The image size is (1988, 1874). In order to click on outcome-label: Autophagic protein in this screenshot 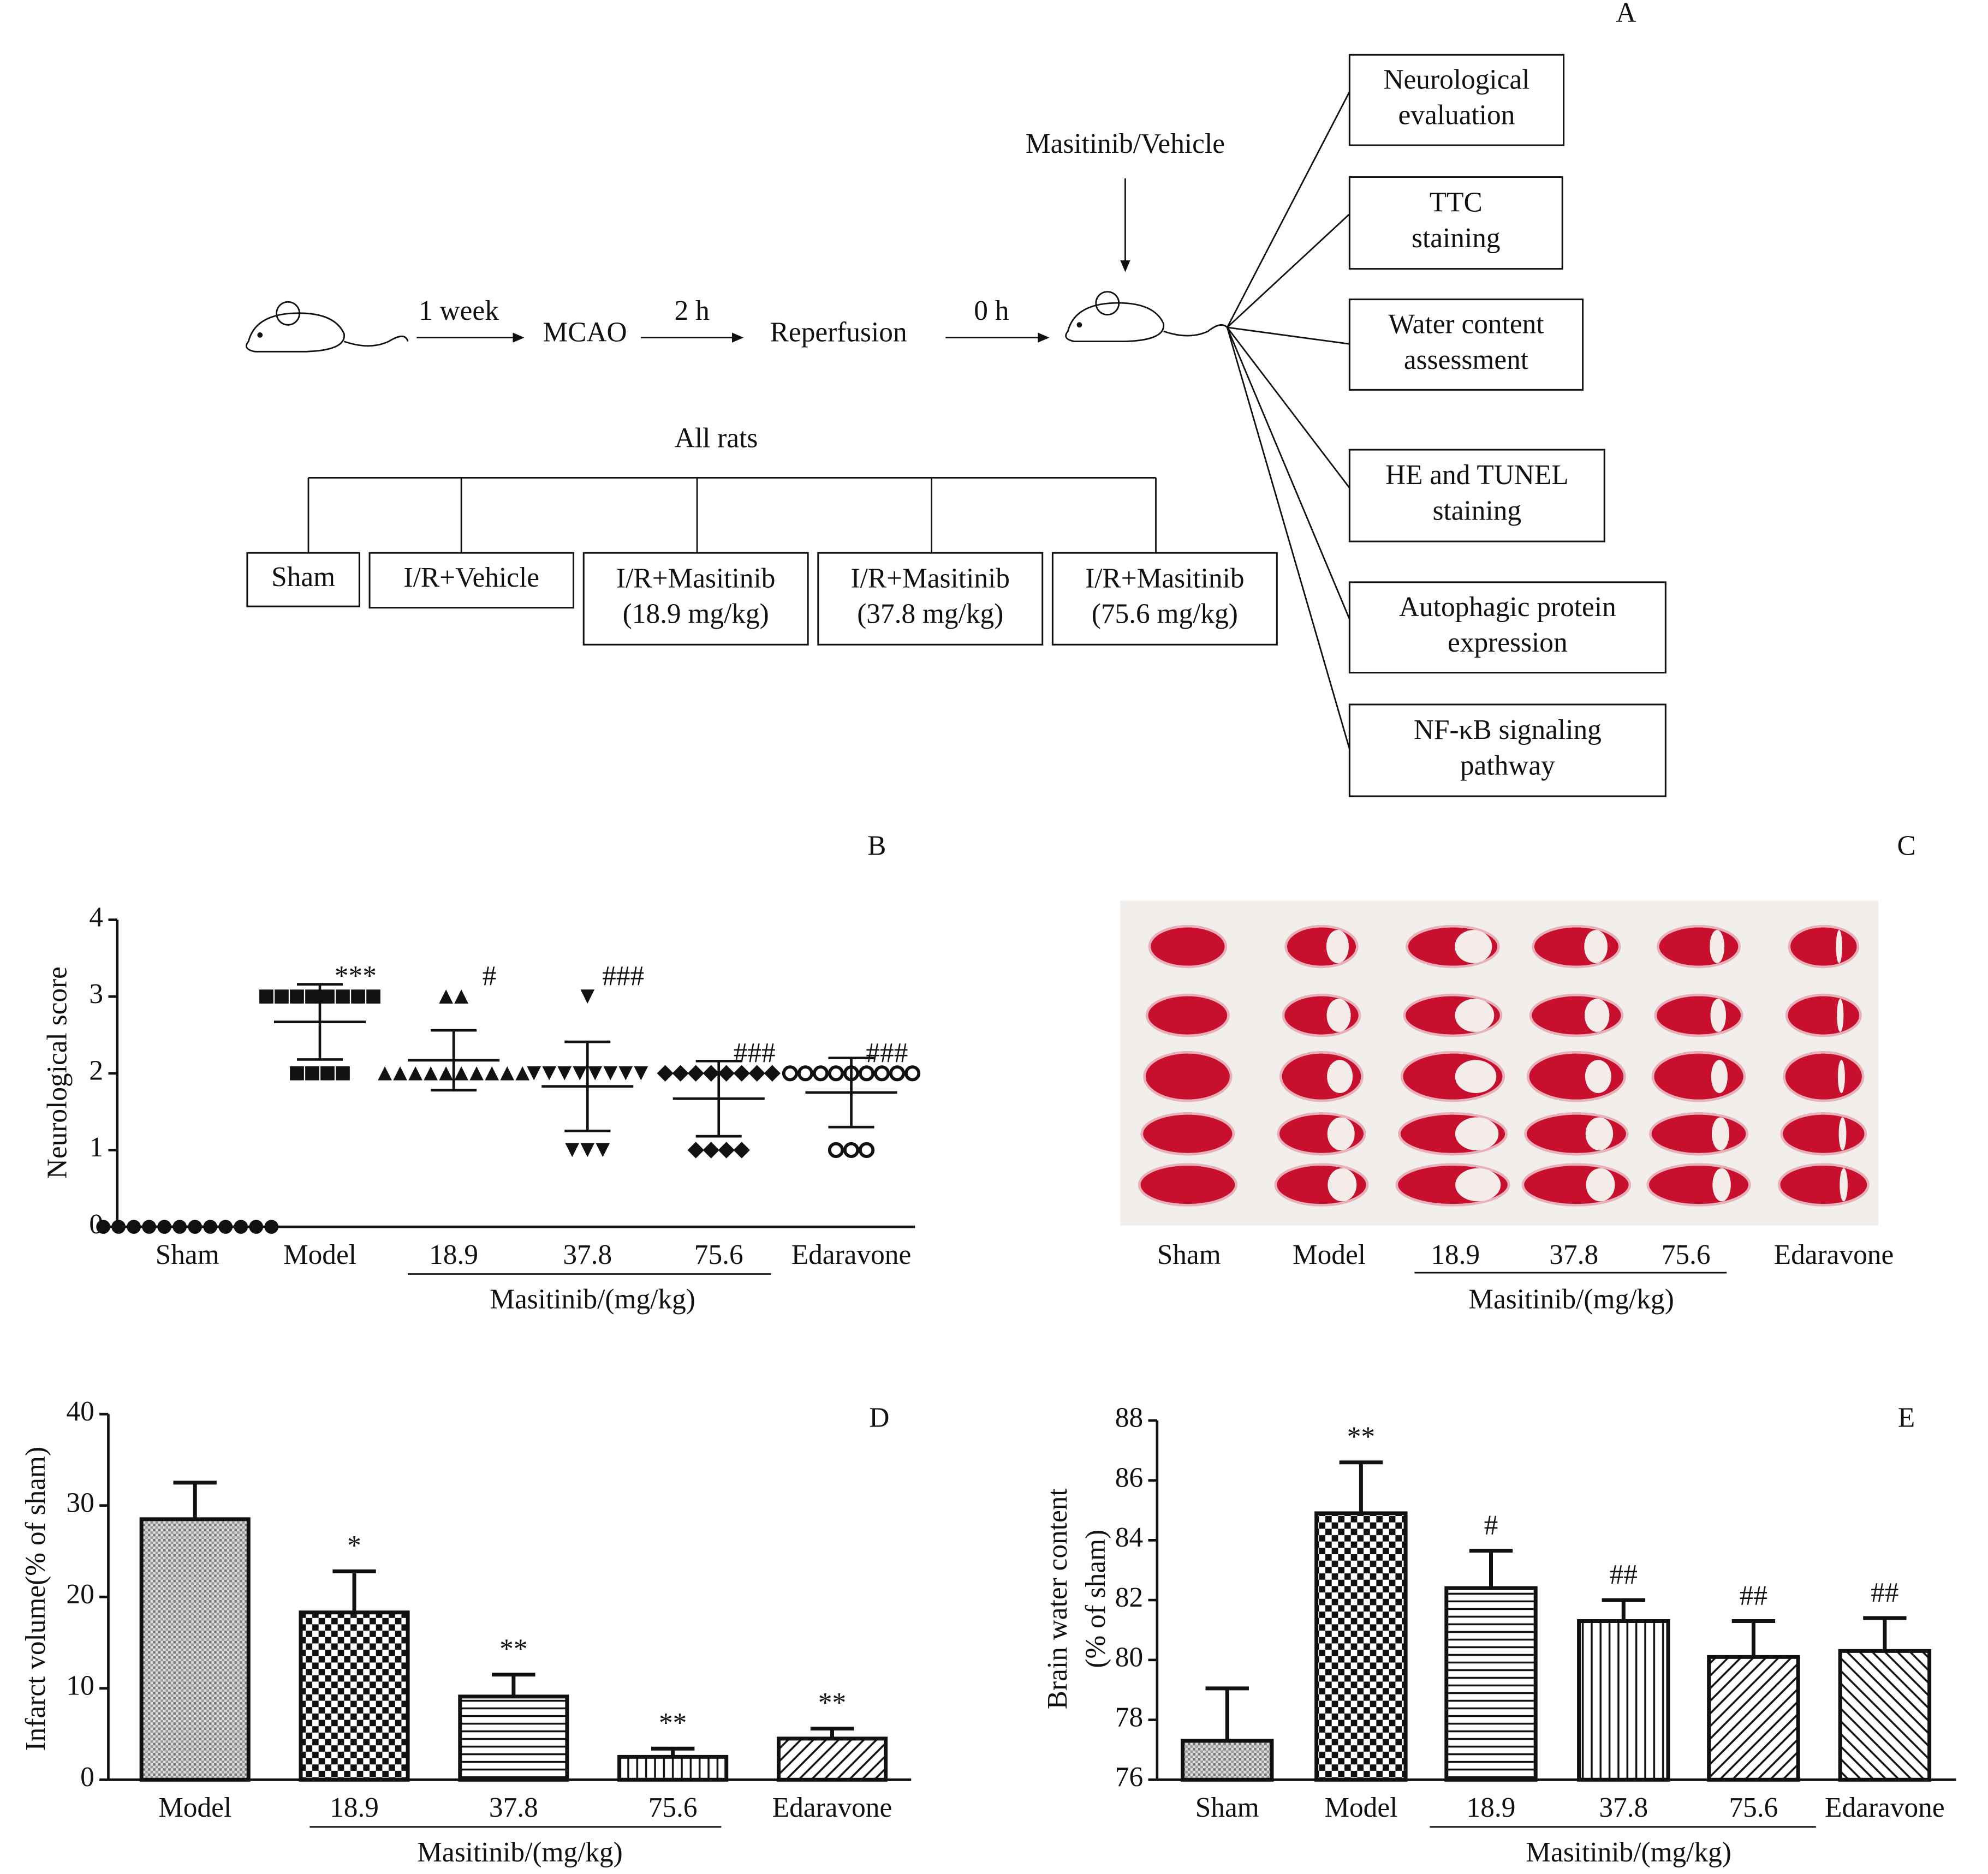, I will do `click(1507, 607)`.